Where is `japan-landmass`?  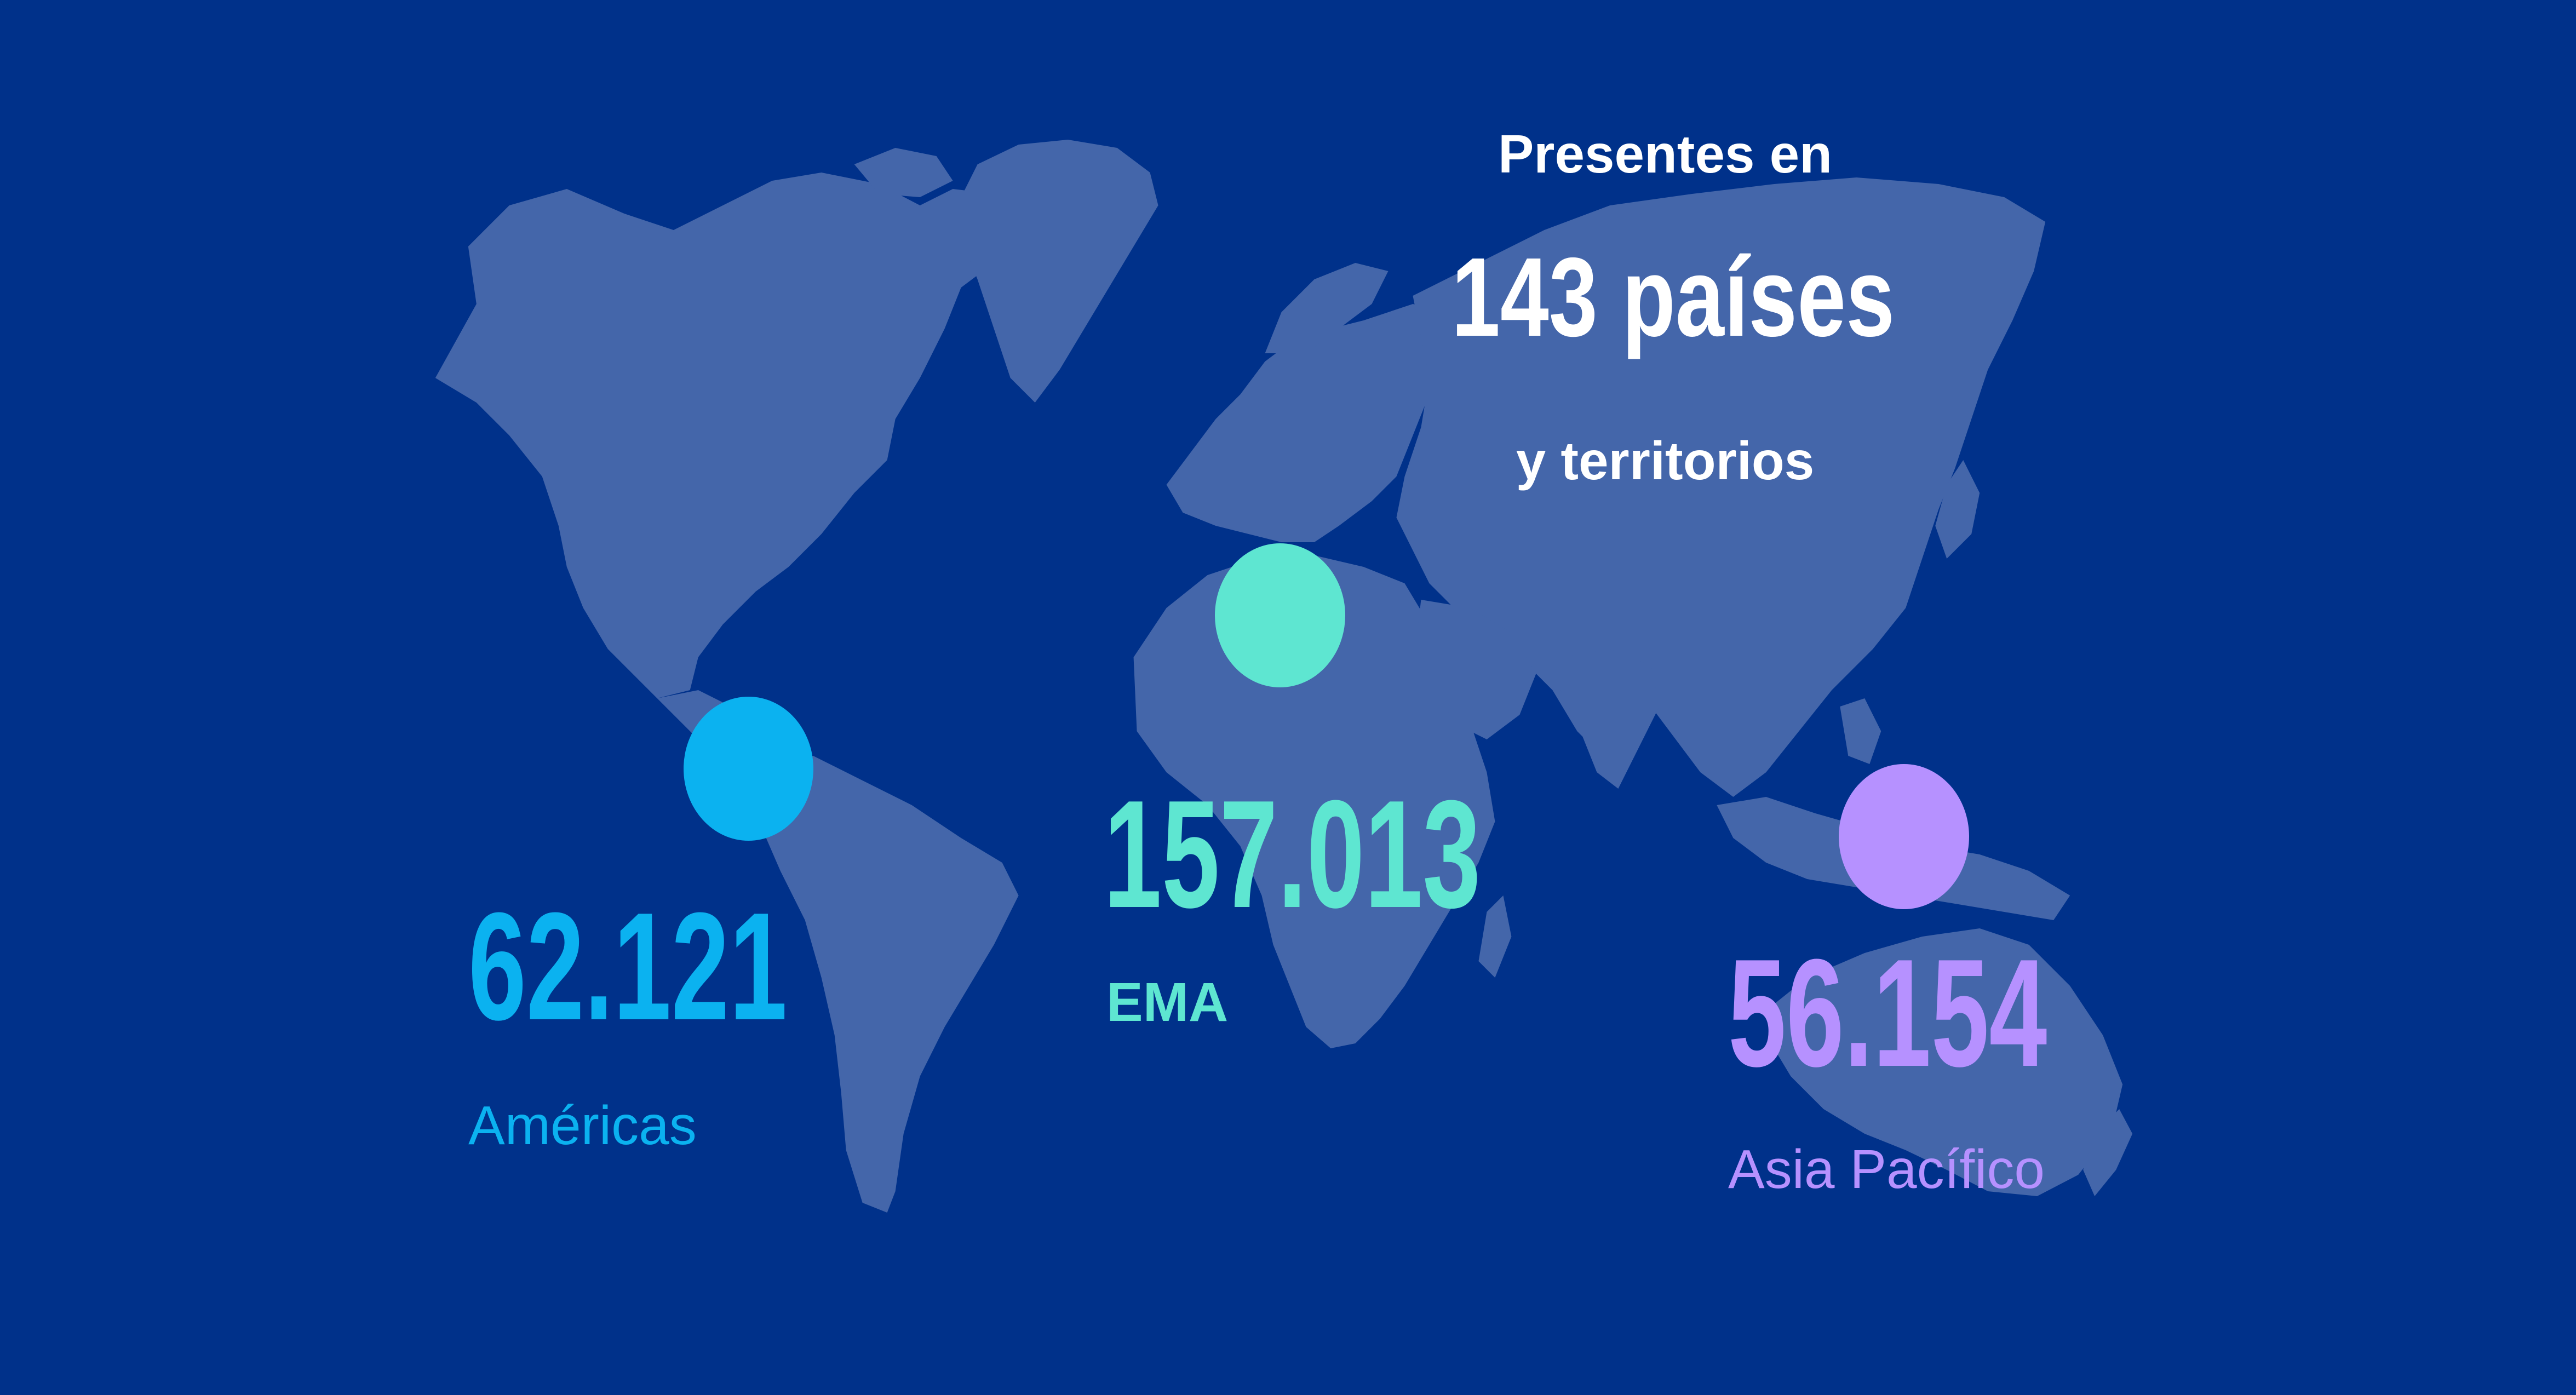
japan-landmass is located at coordinates (1958, 509).